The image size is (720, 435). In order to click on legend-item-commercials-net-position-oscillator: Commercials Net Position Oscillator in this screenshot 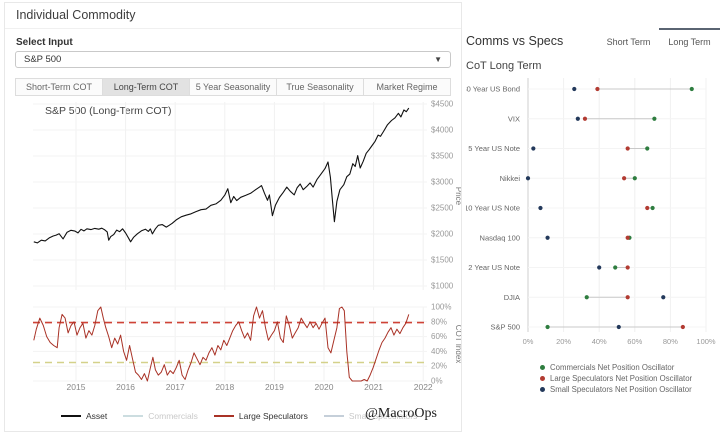, I will do `click(630, 367)`.